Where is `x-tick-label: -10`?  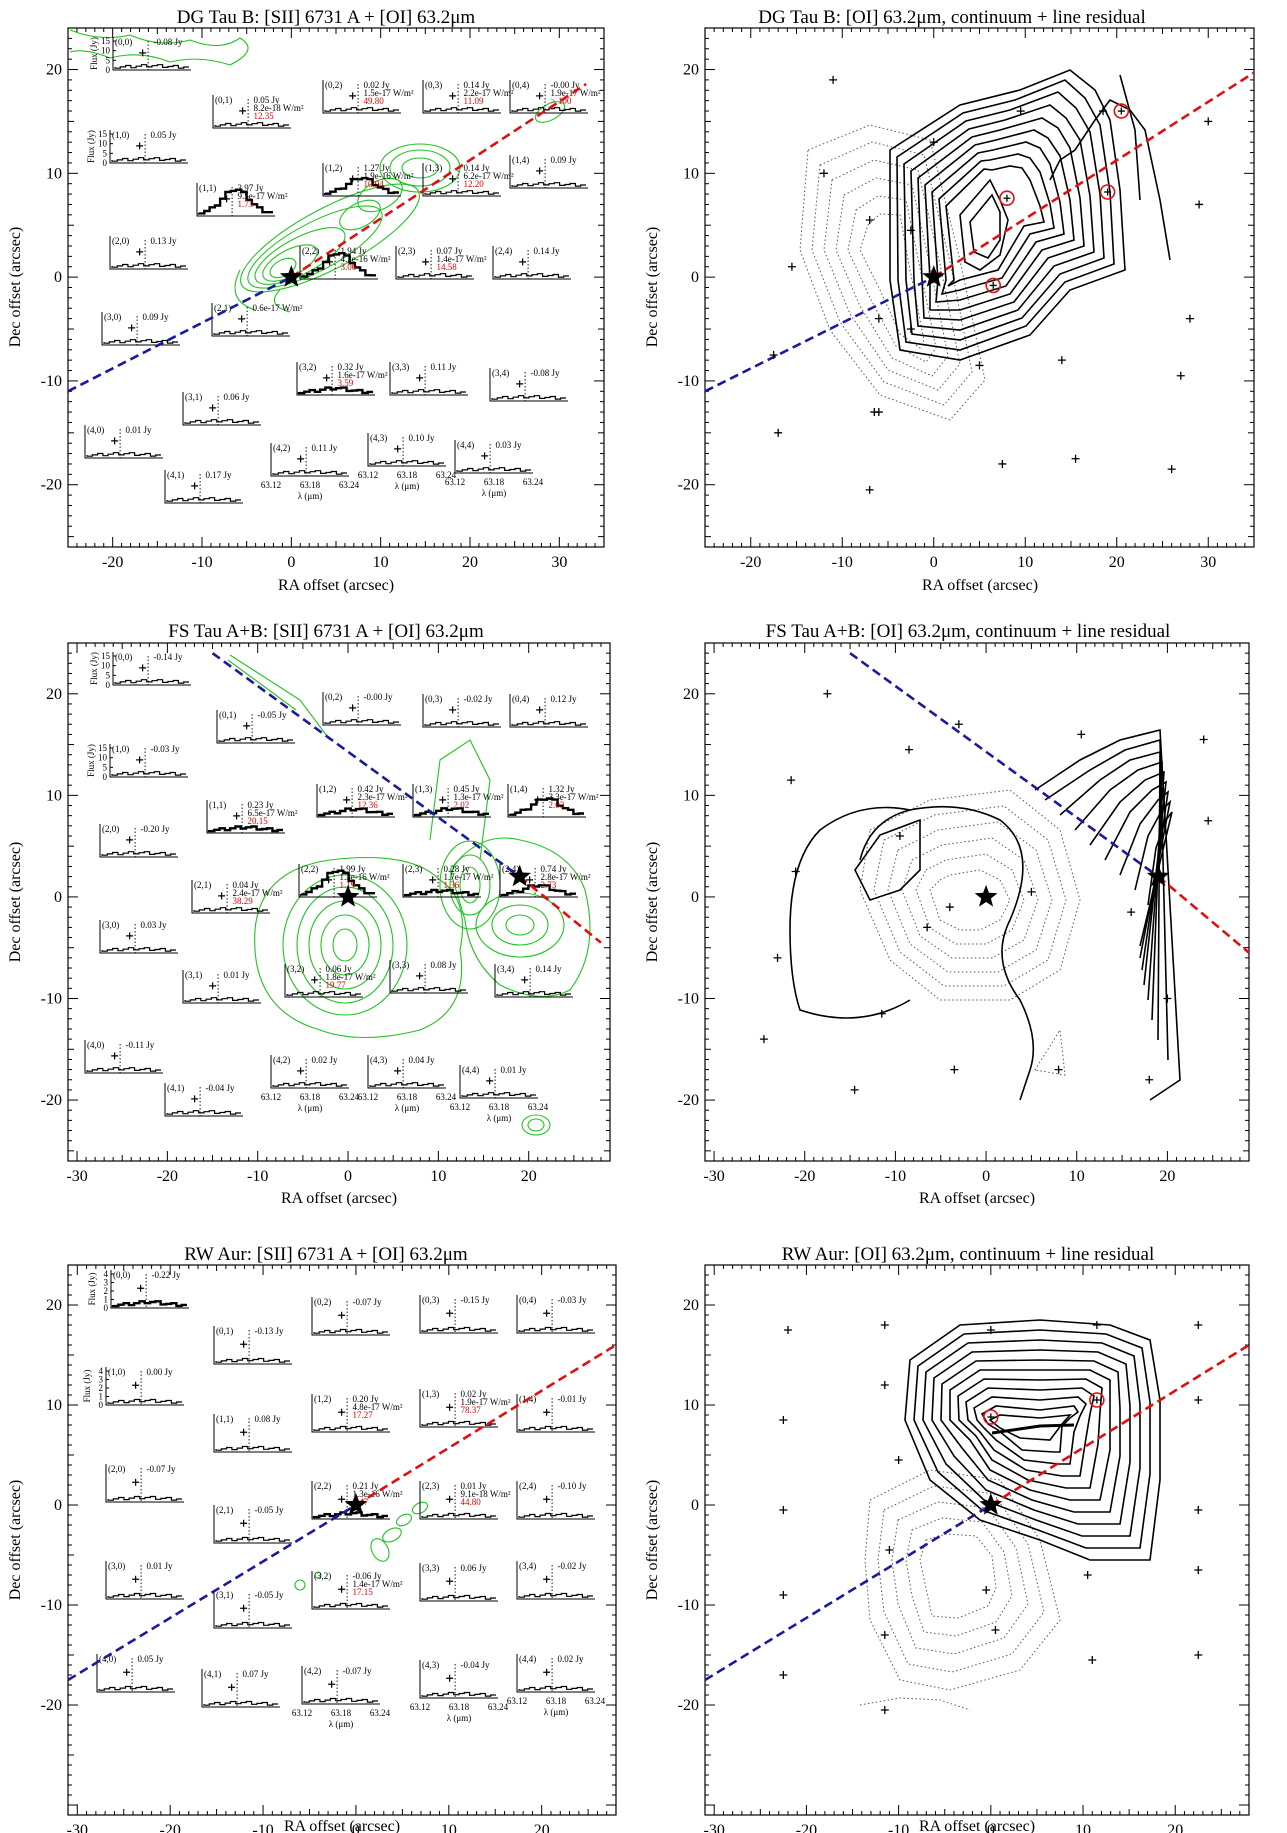 x-tick-label: -10 is located at coordinates (257, 1176).